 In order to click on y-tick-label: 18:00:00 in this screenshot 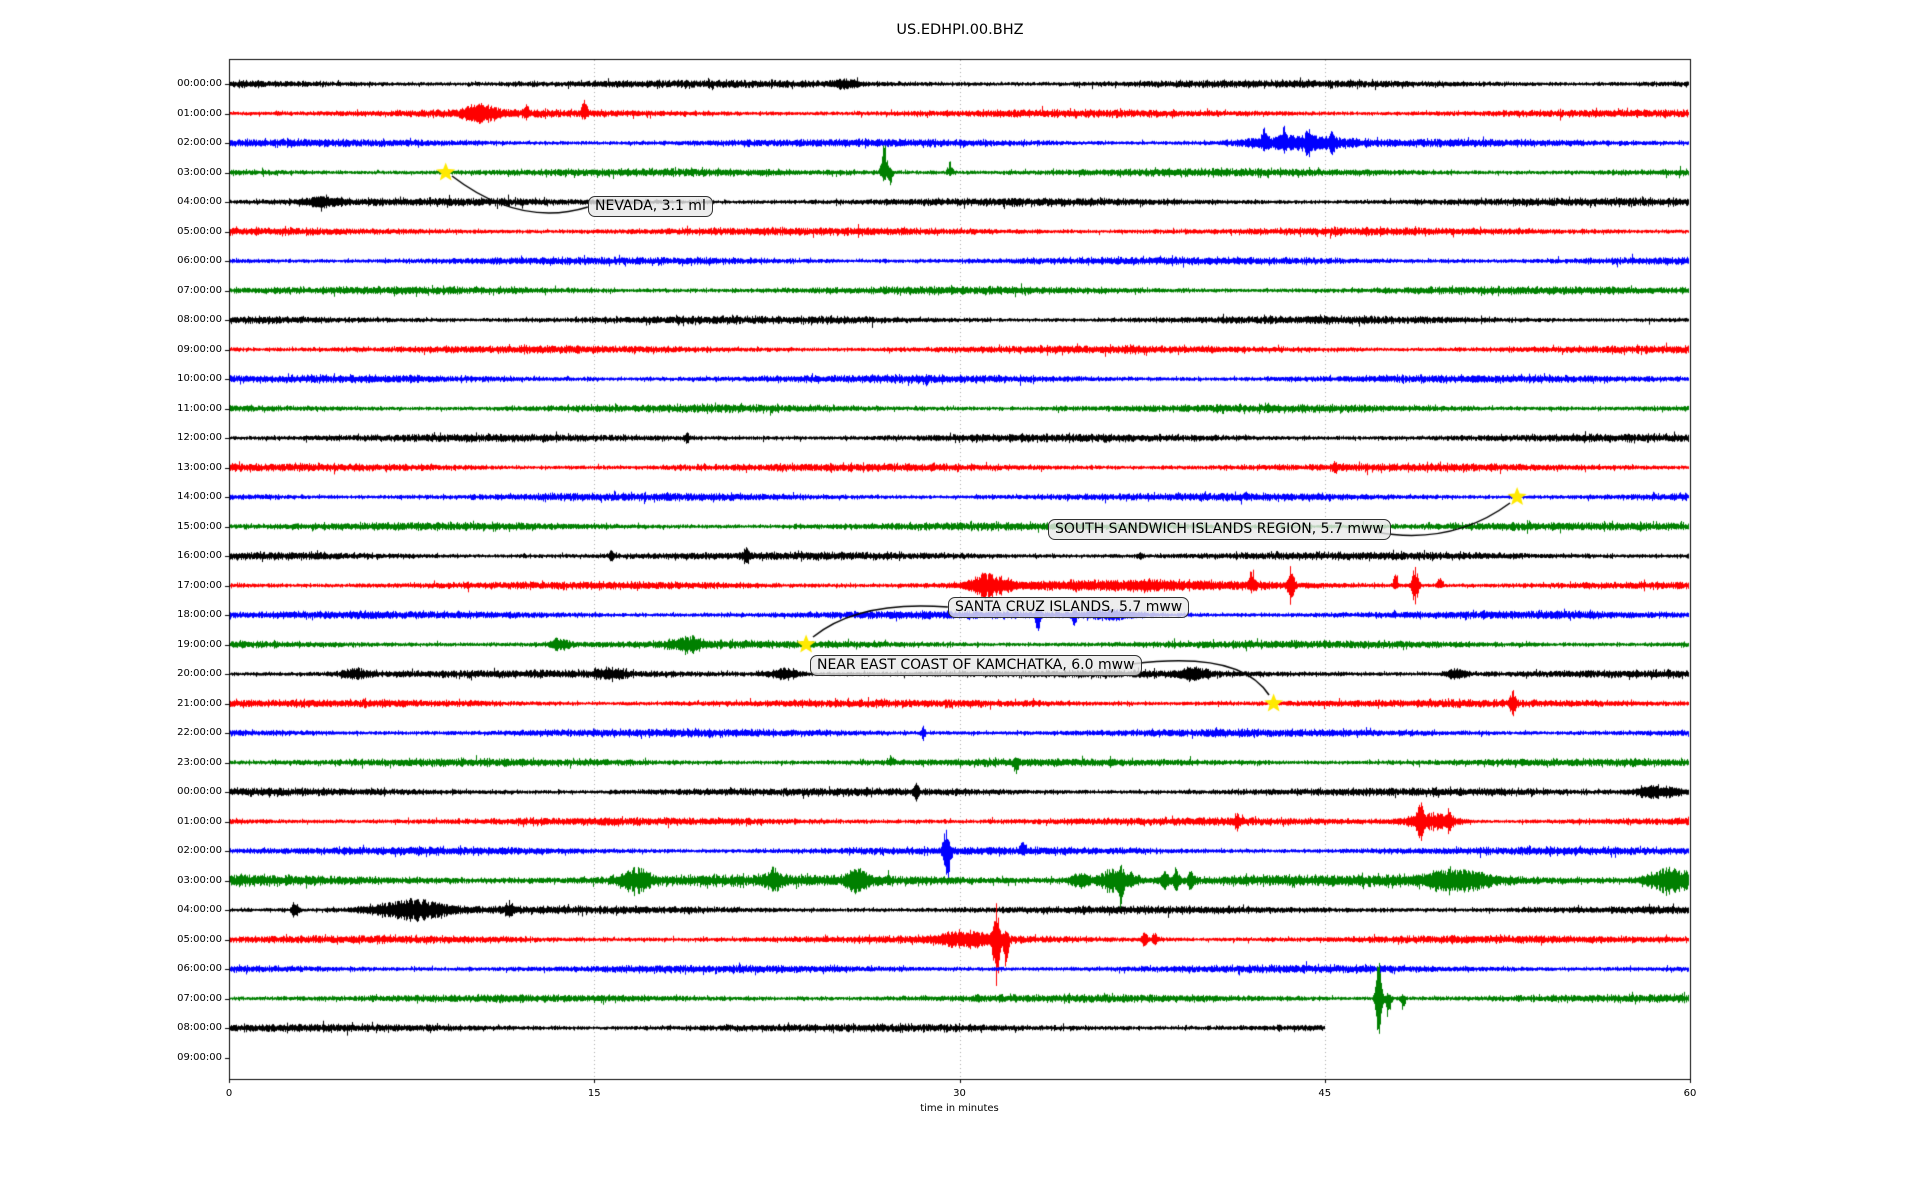, I will do `click(199, 614)`.